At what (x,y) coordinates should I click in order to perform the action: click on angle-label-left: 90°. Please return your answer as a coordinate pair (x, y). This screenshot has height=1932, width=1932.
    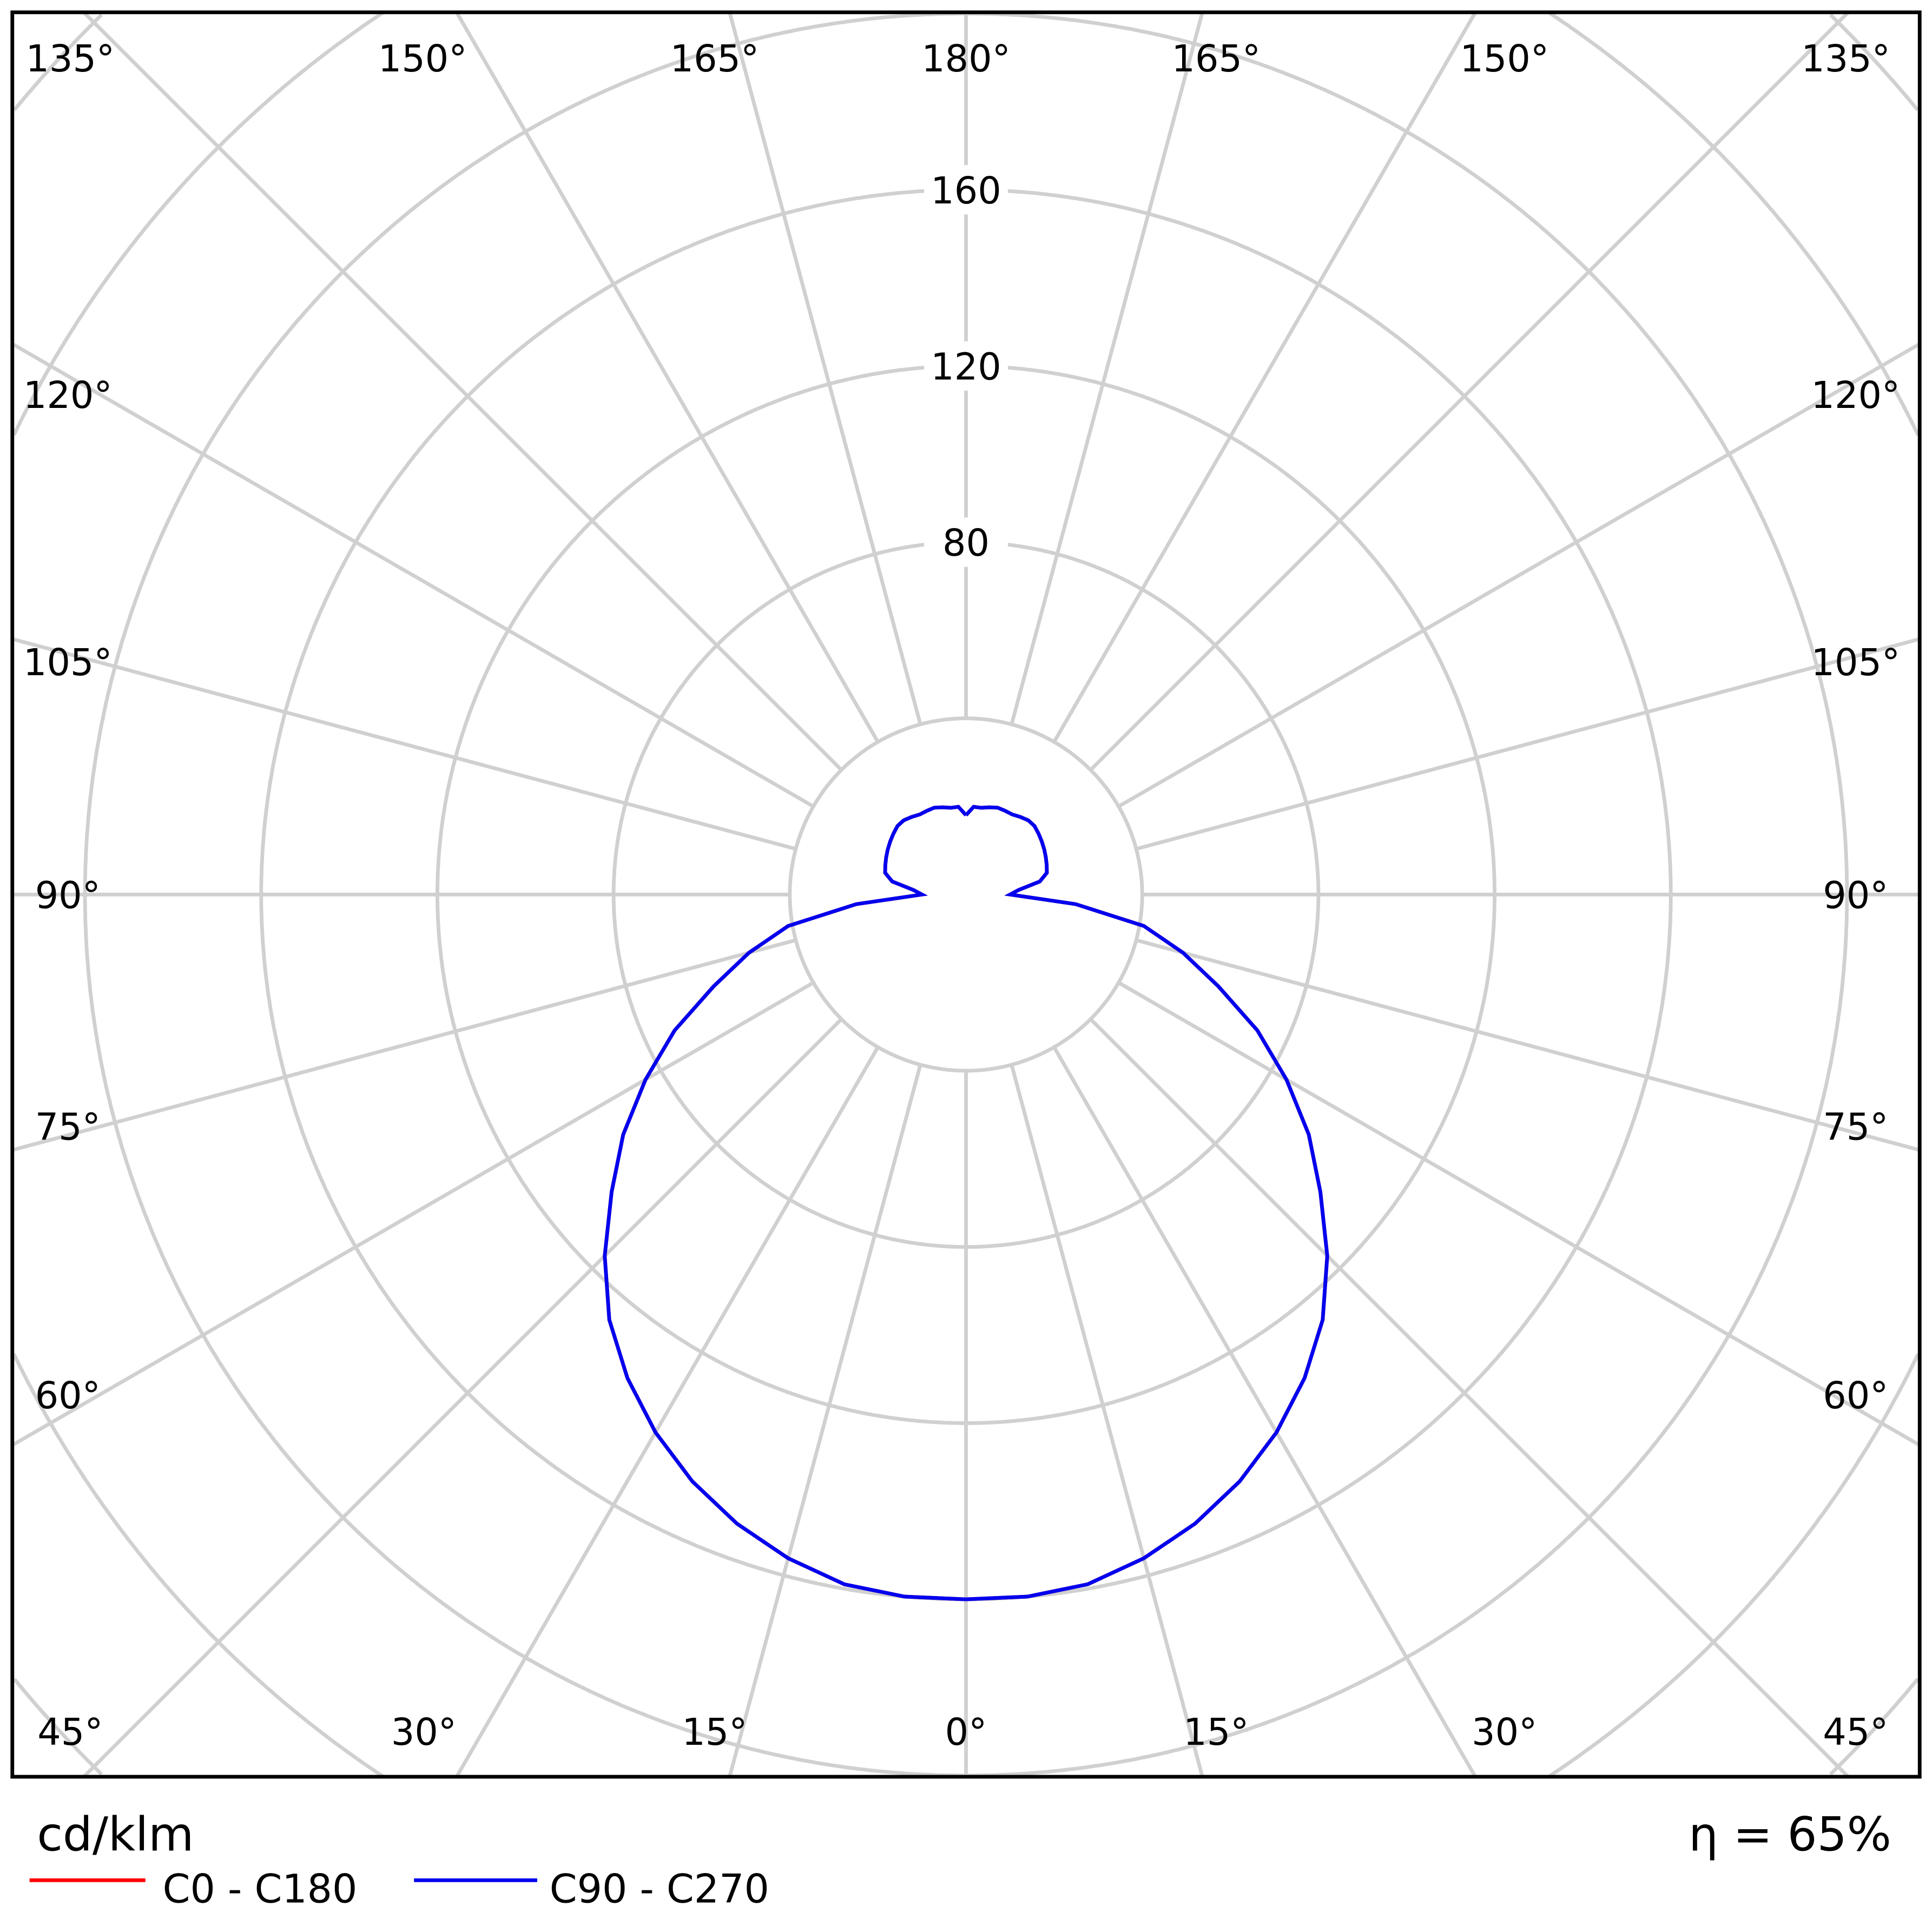
    Looking at the image, I should click on (68, 895).